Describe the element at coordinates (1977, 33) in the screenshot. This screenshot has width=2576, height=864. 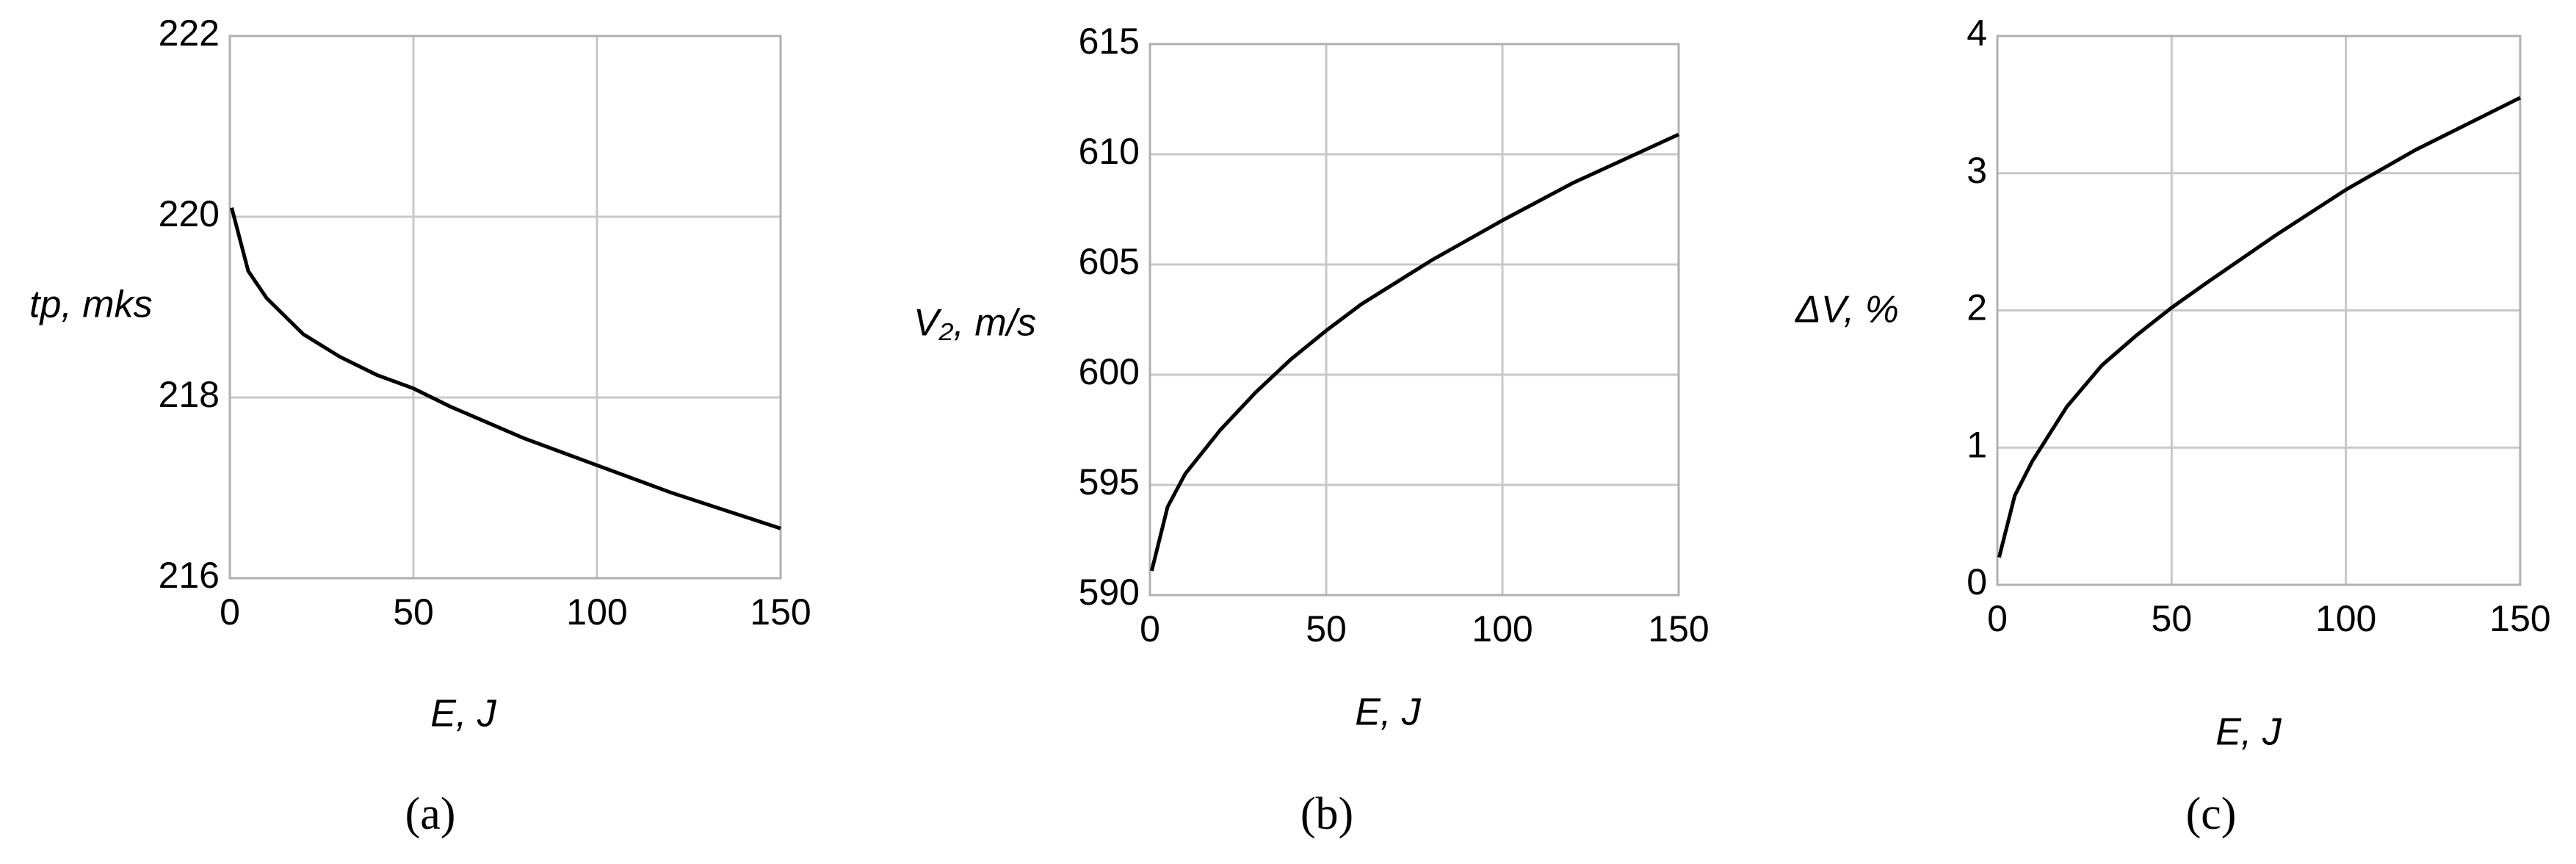
I see `y-tick-label: 4` at that location.